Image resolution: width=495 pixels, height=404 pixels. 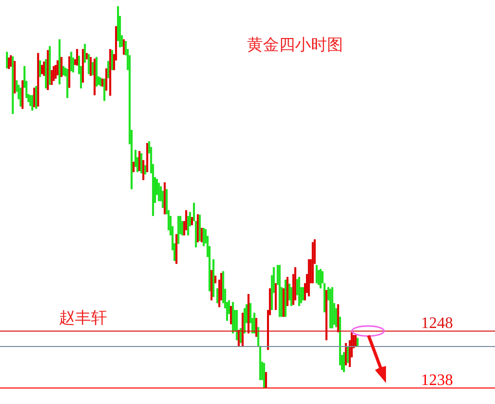 I want to click on text: 黄金四小时图, so click(x=295, y=44).